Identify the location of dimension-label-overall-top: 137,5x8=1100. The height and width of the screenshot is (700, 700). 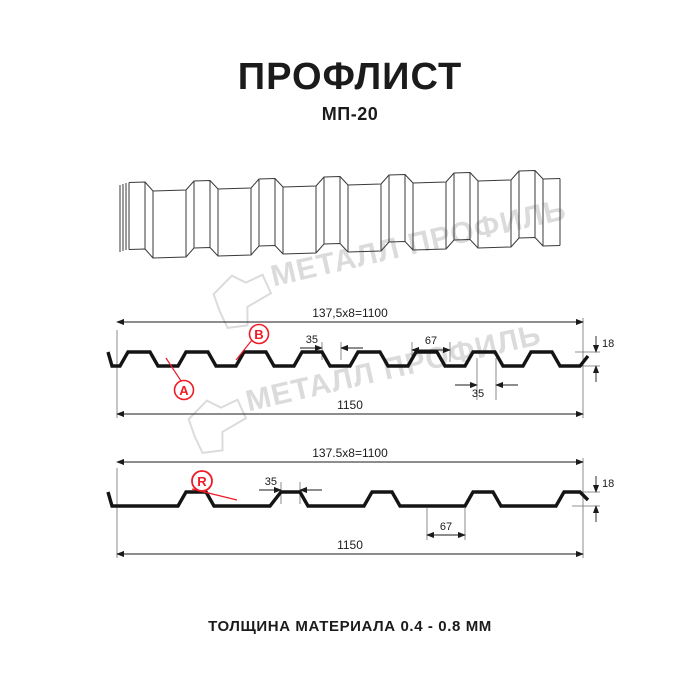
(350, 313).